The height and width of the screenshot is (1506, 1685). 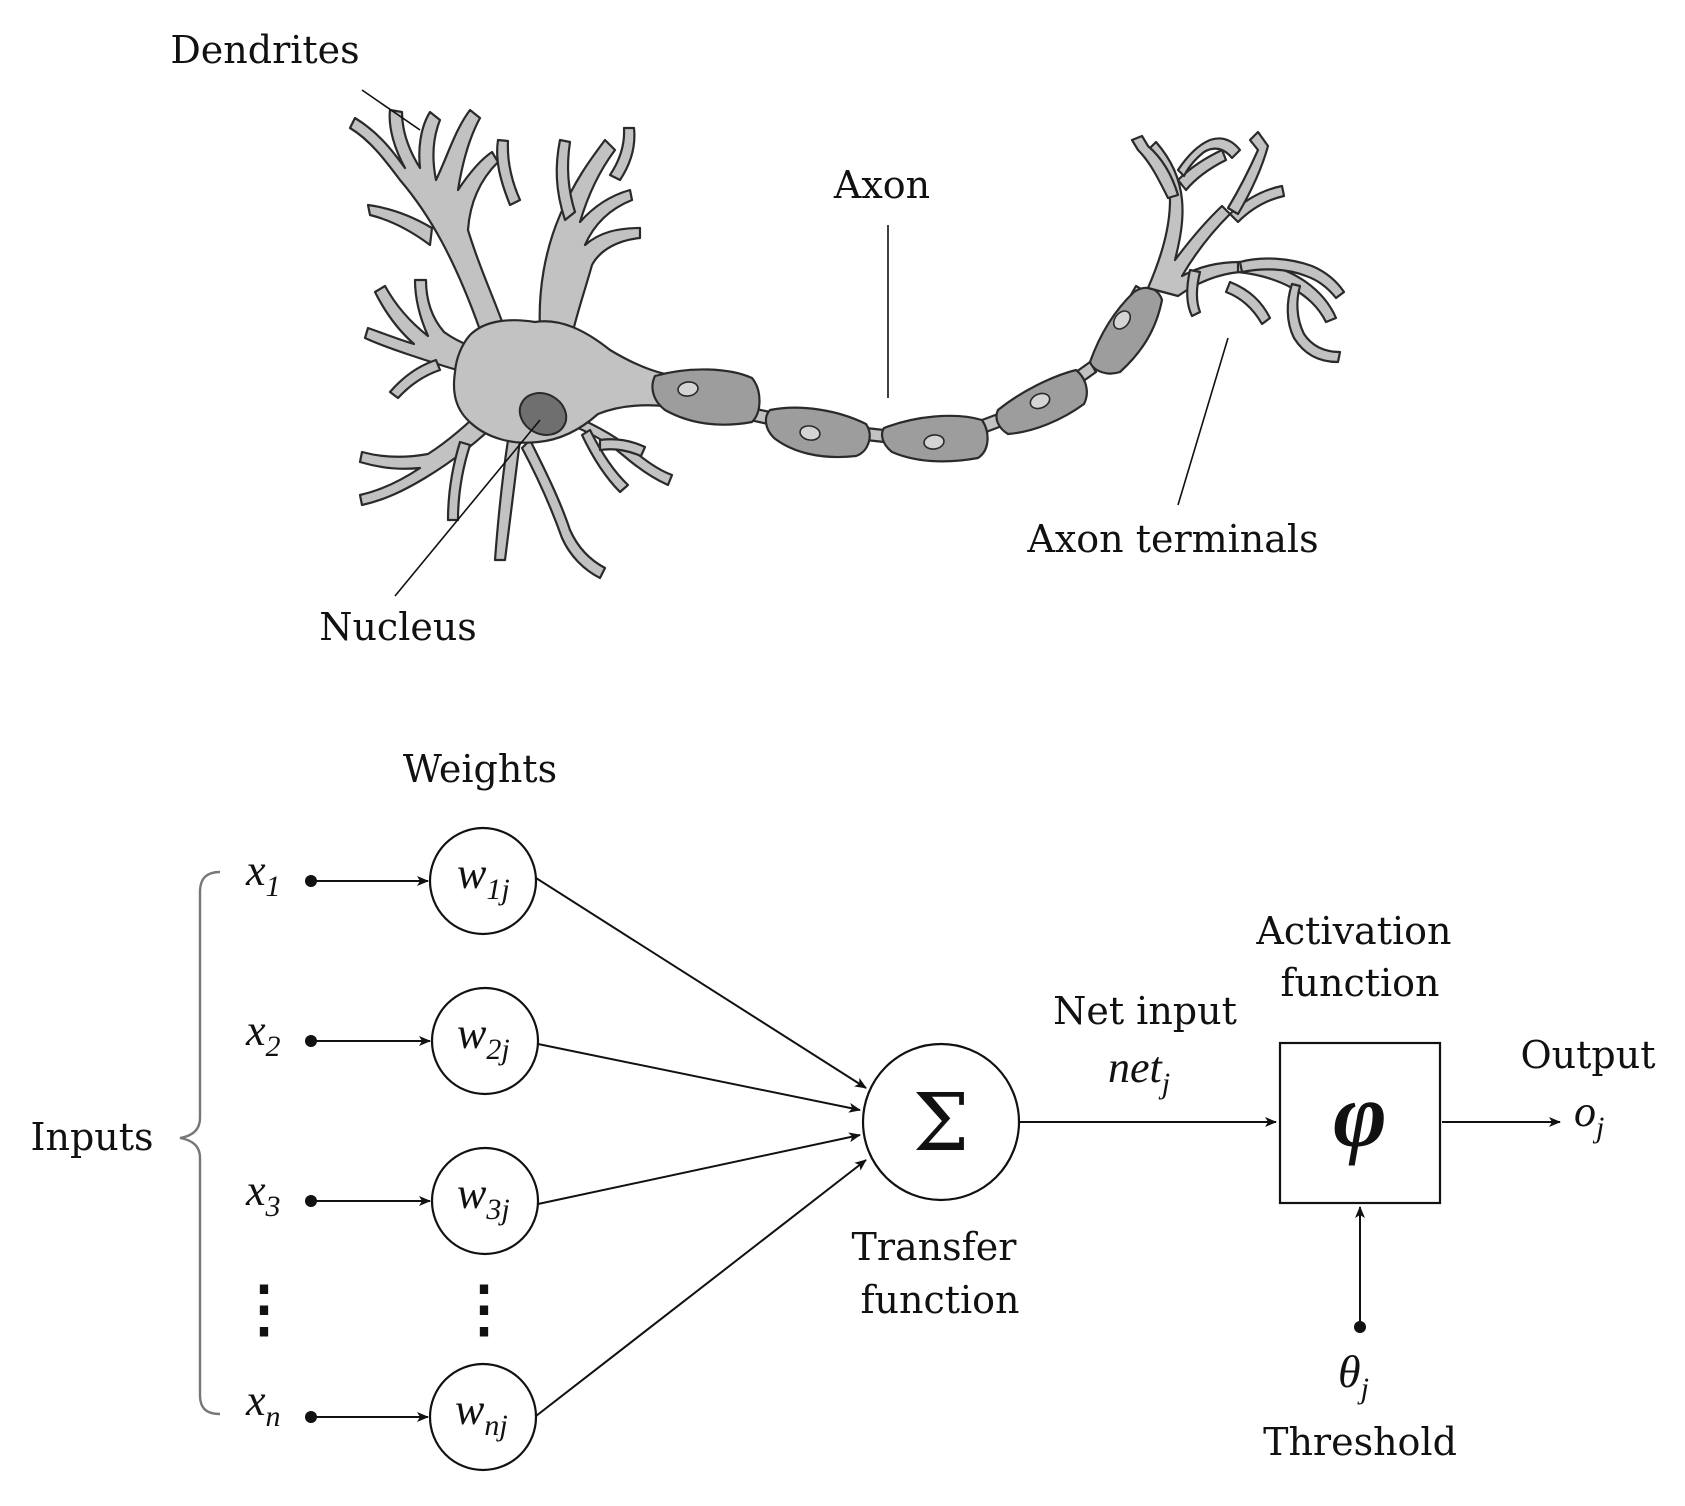 I want to click on net-input-symbol: netj, so click(x=1139, y=1071).